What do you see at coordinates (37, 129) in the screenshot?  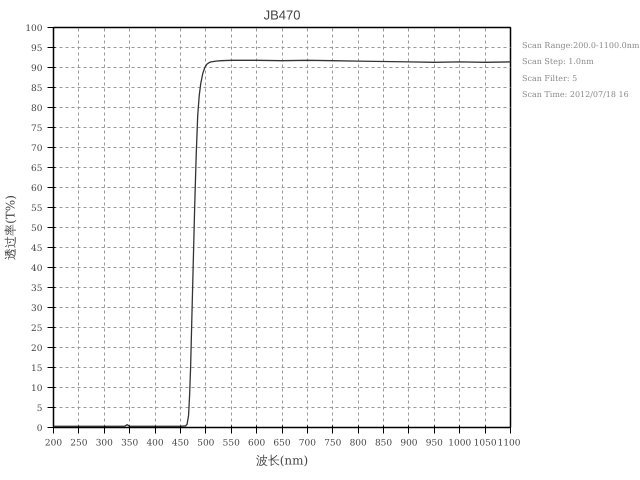 I see `y-tick-label: 75` at bounding box center [37, 129].